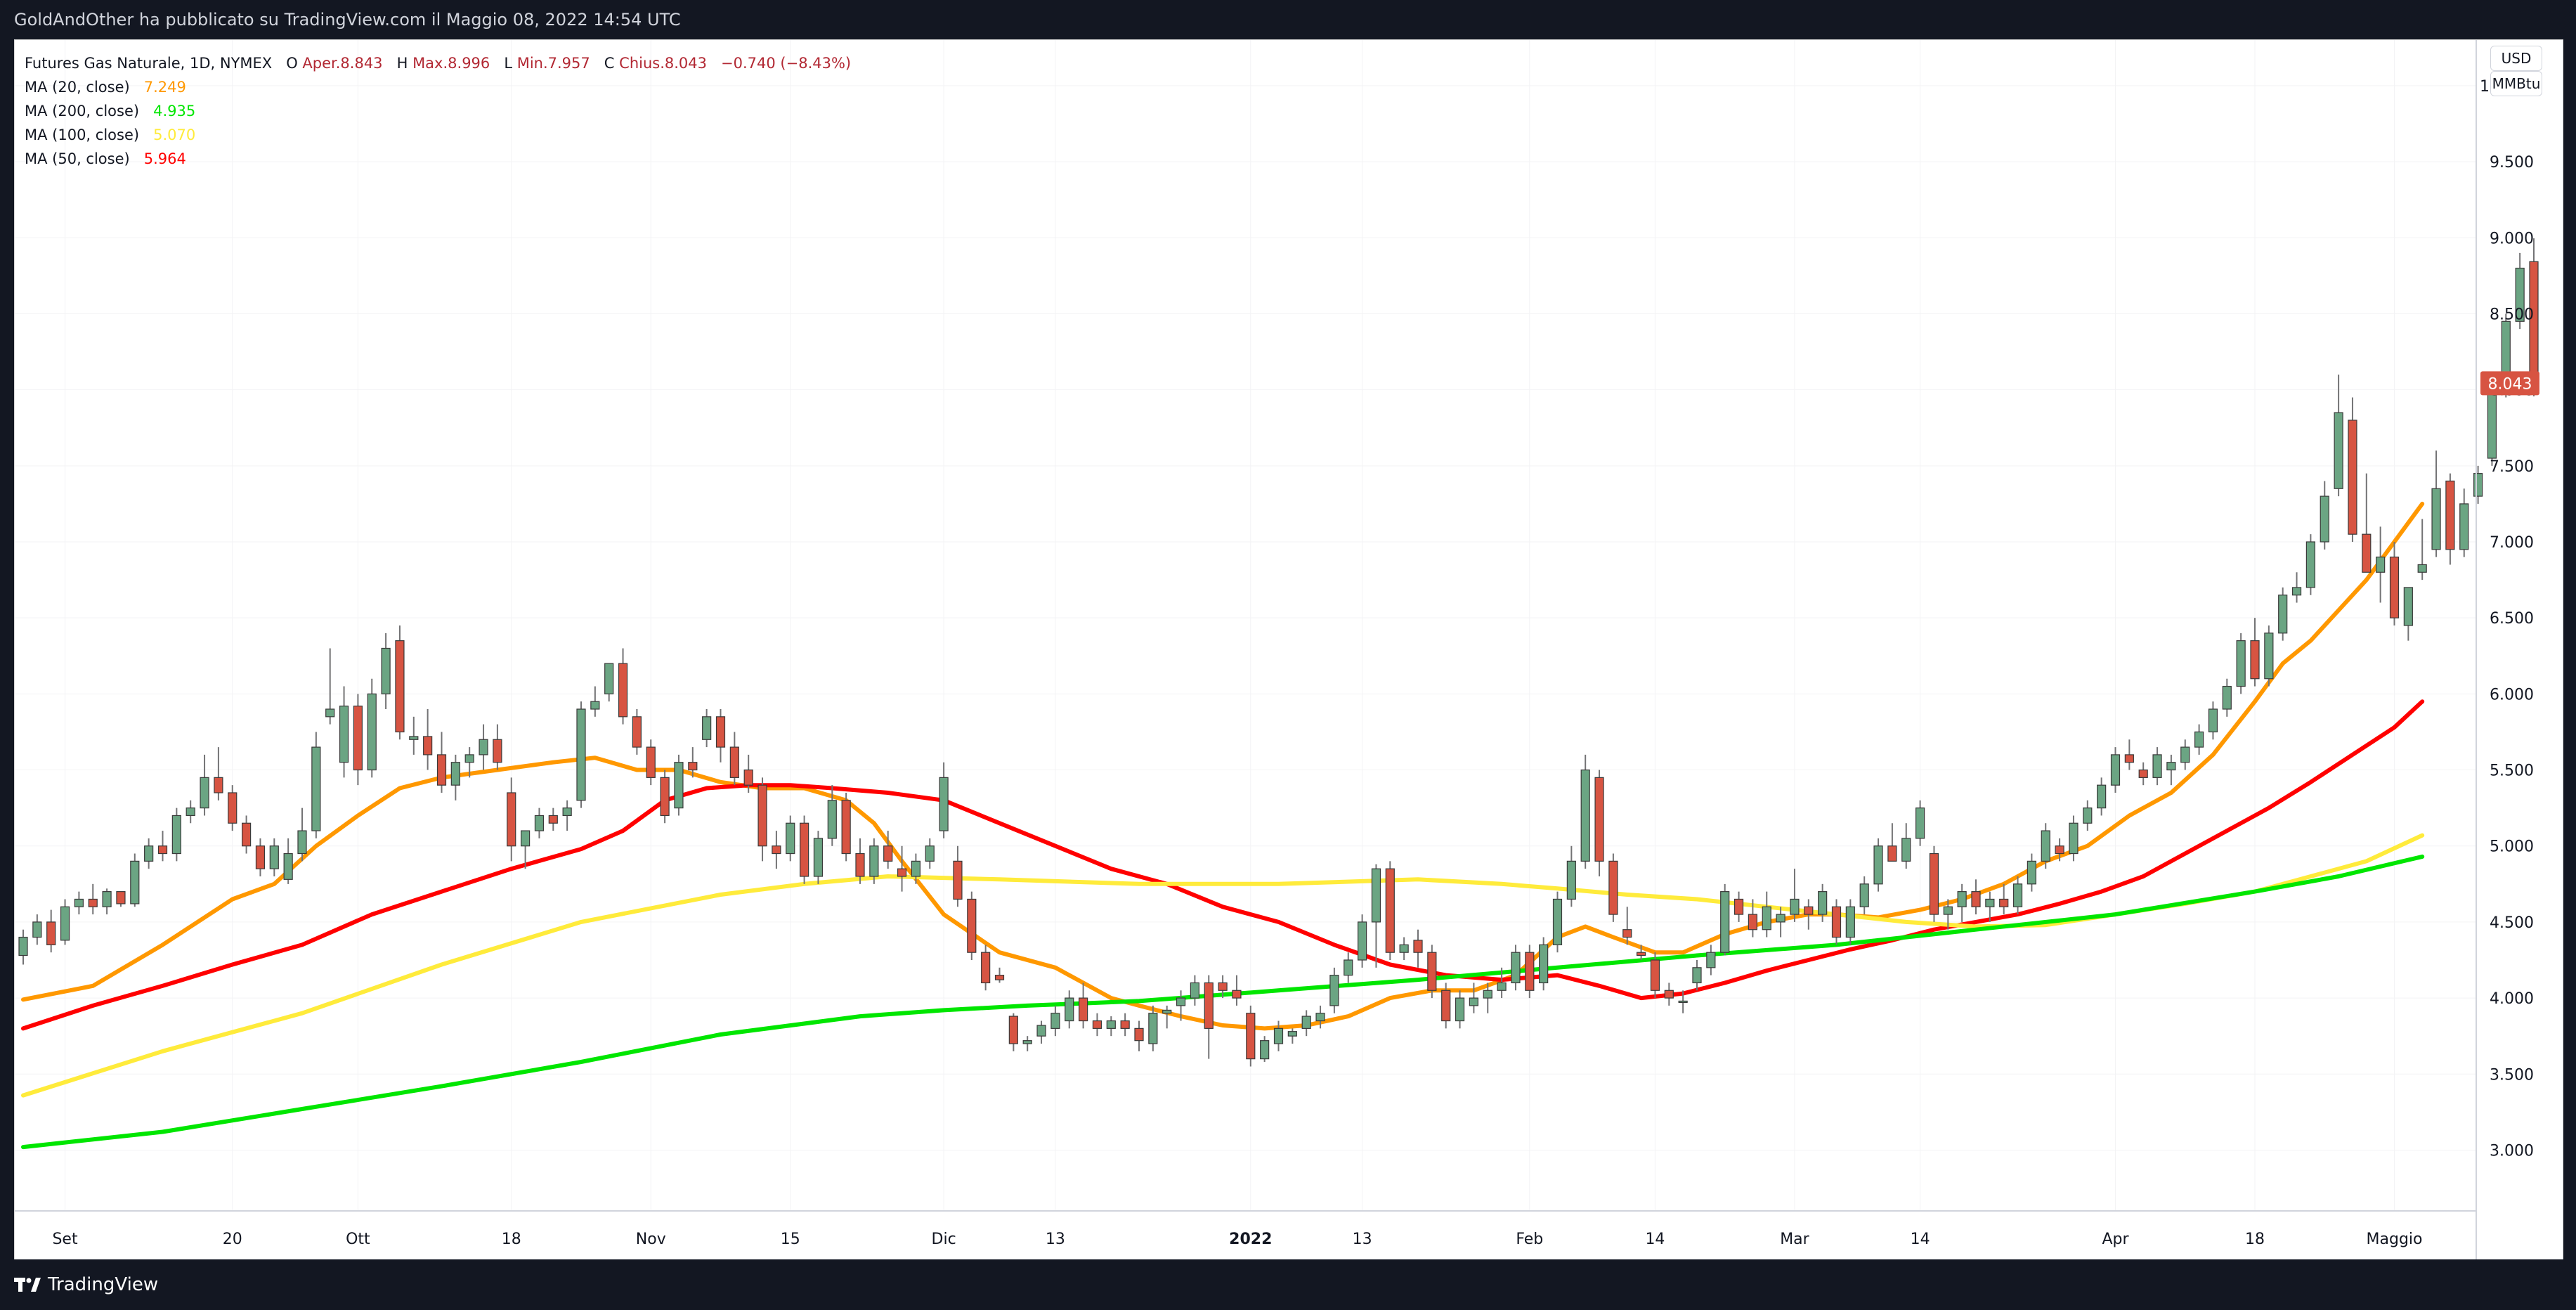 This screenshot has height=1310, width=2576. I want to click on low-label: L, so click(508, 64).